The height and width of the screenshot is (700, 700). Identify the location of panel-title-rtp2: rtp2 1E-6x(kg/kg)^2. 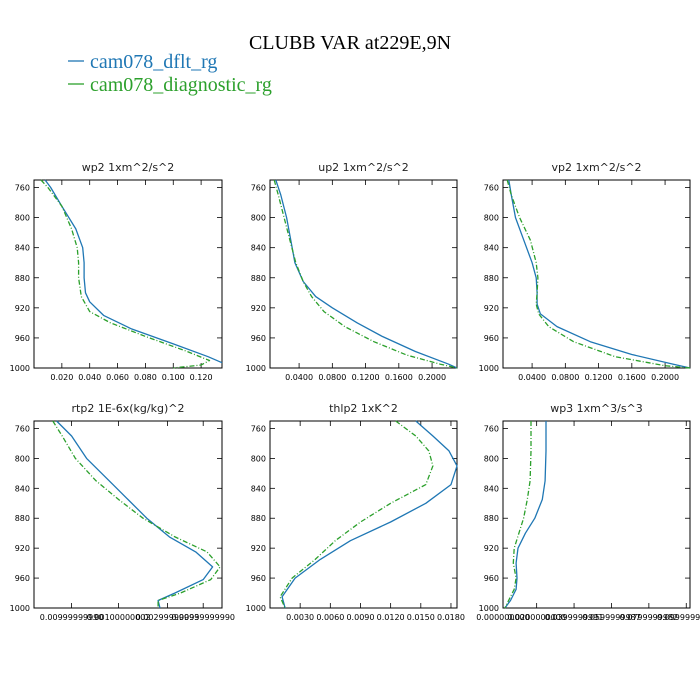
(128, 408).